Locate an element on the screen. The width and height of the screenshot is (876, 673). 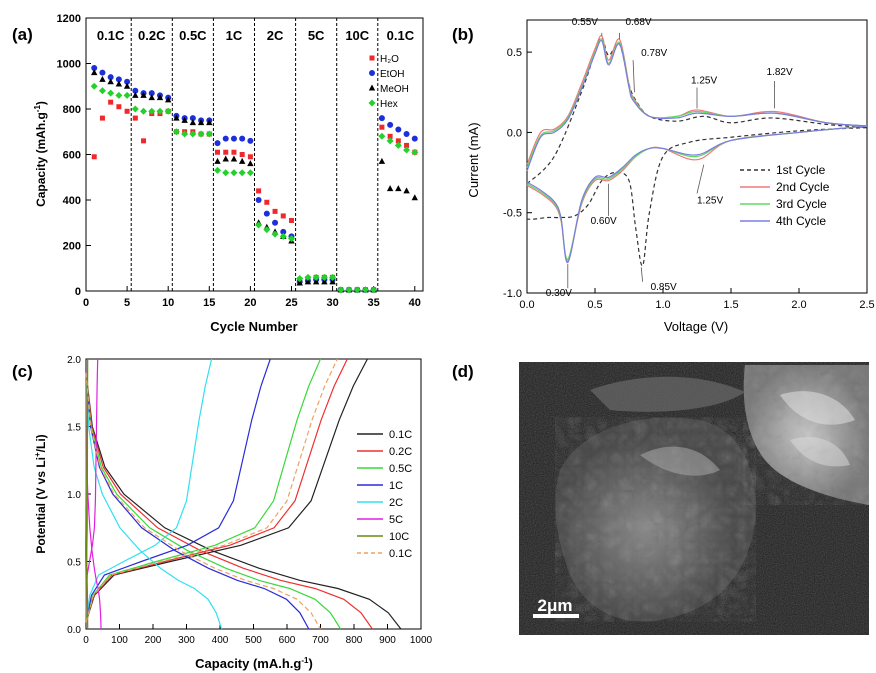
rate-label: 0.1C is located at coordinates (111, 35).